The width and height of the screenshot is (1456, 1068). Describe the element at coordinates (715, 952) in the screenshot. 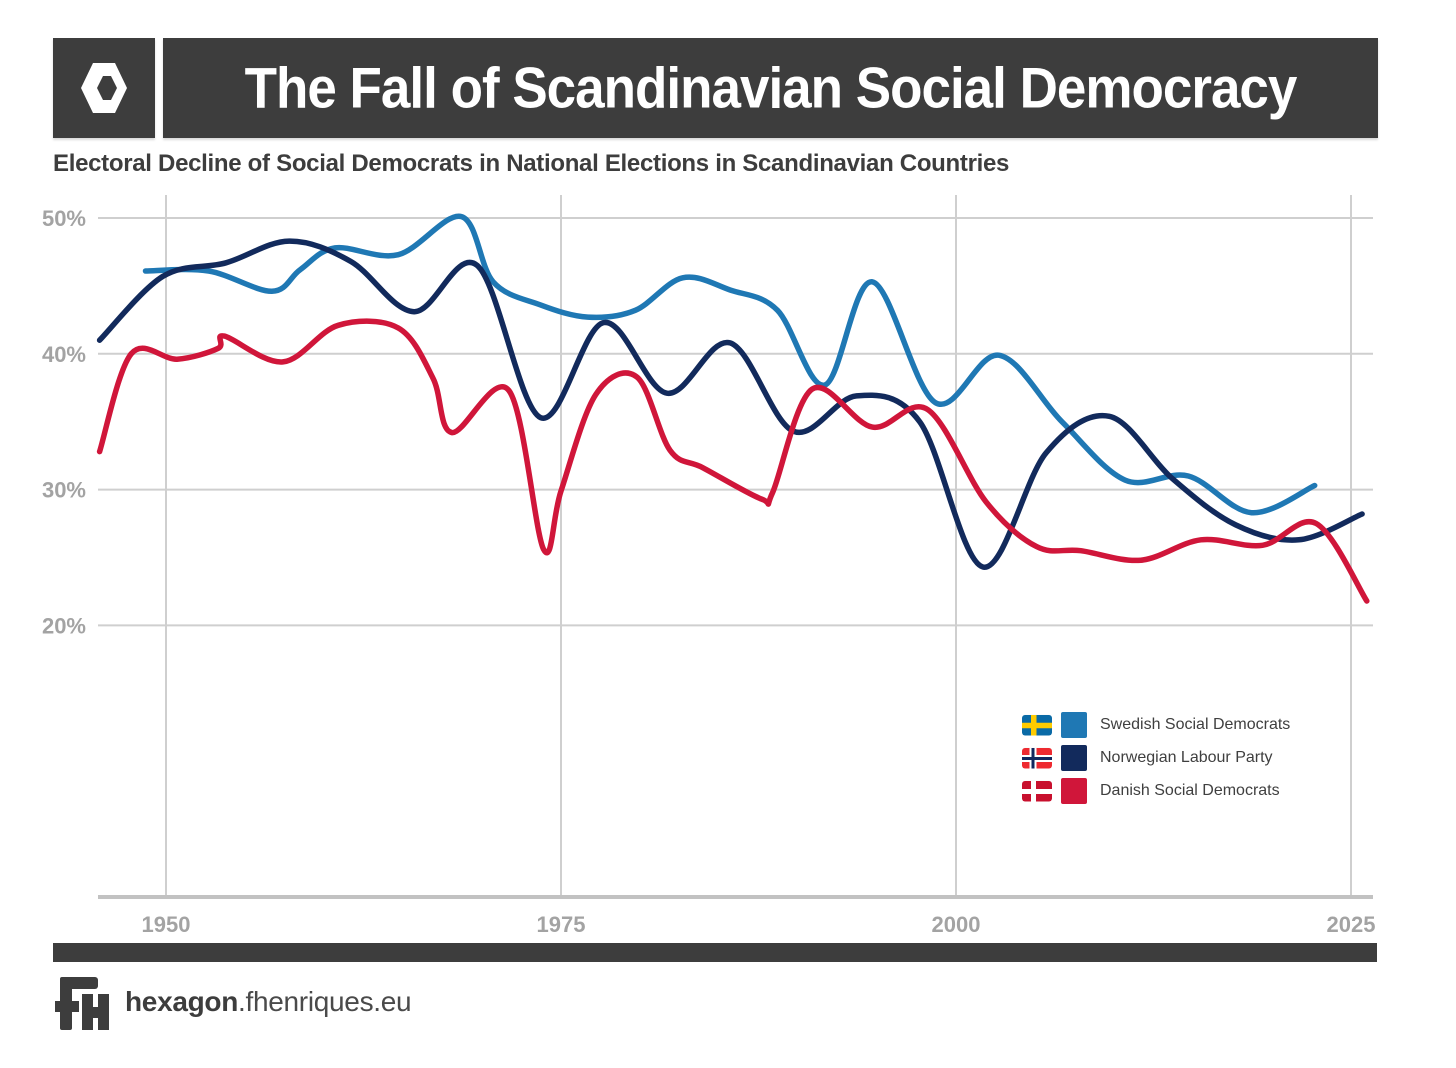

I see `footer-divider-bar` at that location.